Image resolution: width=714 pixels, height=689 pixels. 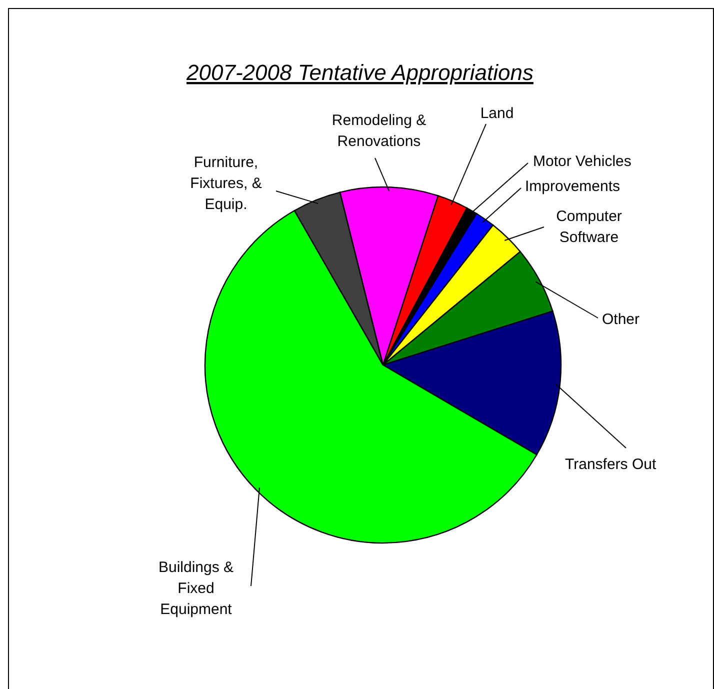 What do you see at coordinates (582, 161) in the screenshot?
I see `slice-label: Motor Vehicles` at bounding box center [582, 161].